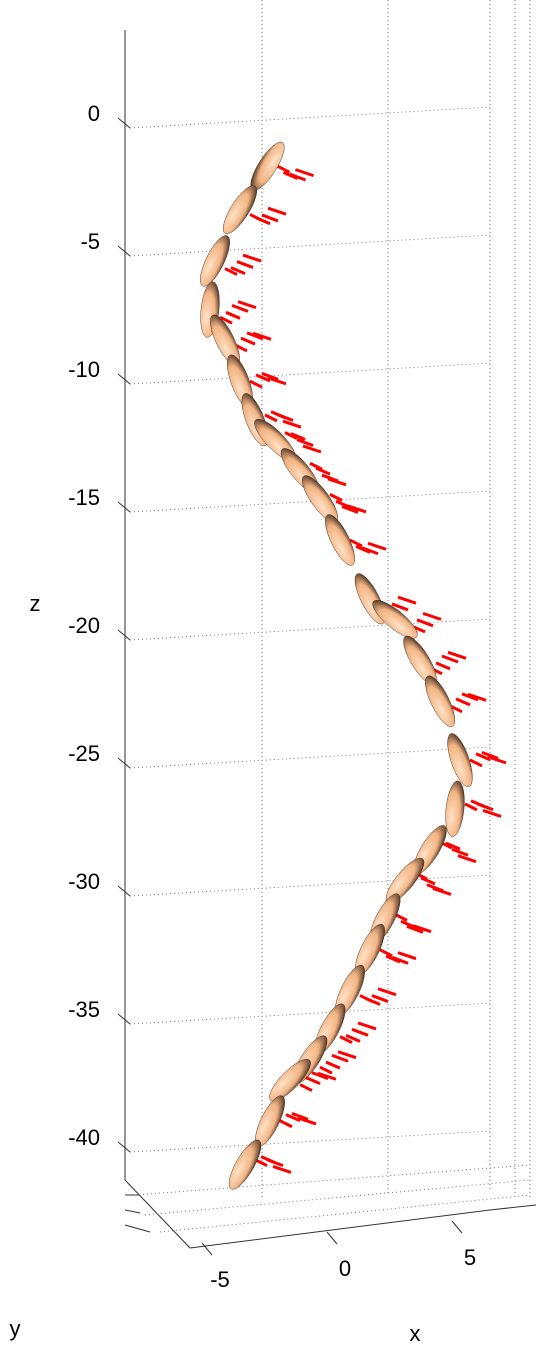 The height and width of the screenshot is (1350, 536). I want to click on z-tick-label: -40, so click(84, 1137).